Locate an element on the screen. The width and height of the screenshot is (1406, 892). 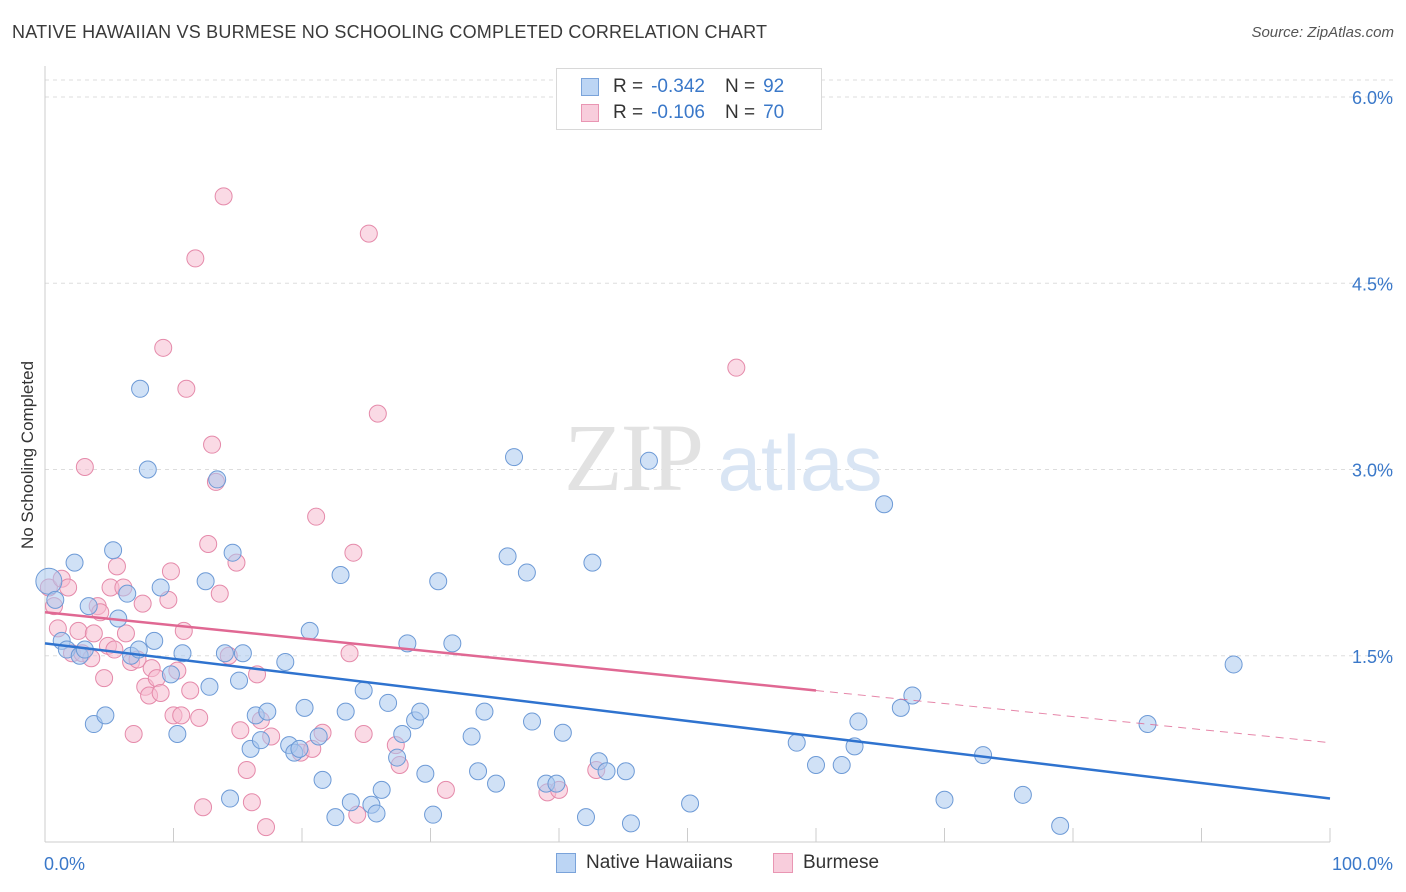
legend-n-value: 70 is located at coordinates (774, 112).